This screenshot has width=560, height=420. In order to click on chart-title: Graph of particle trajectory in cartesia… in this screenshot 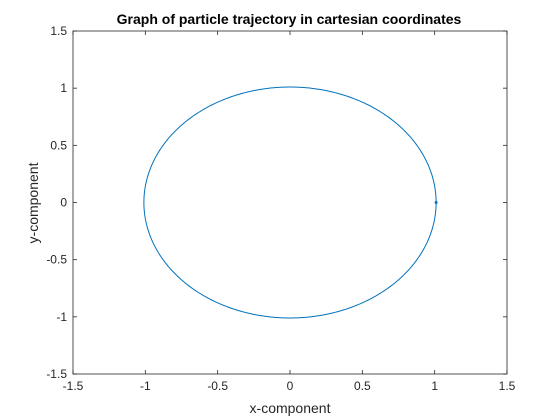, I will do `click(289, 19)`.